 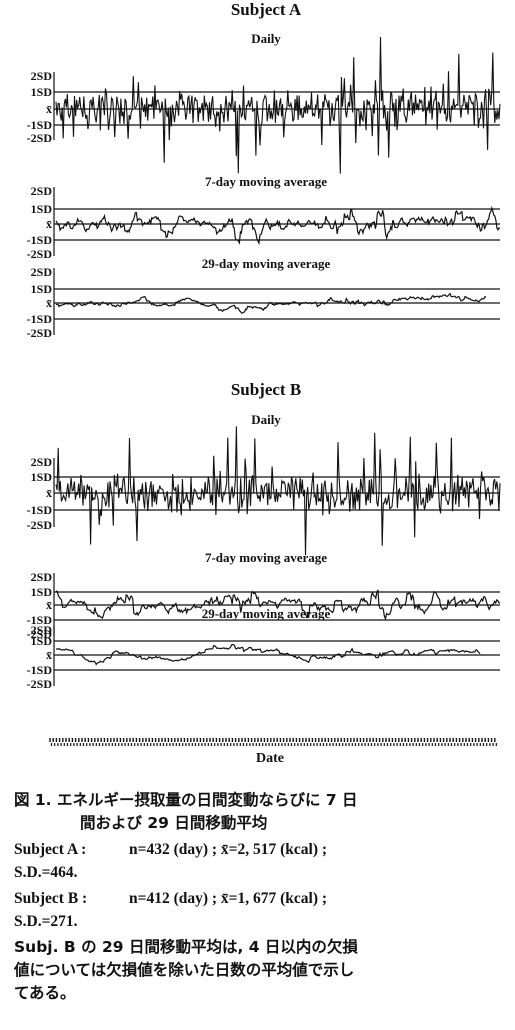 I want to click on caption-note-3: てある。, so click(x=45, y=993).